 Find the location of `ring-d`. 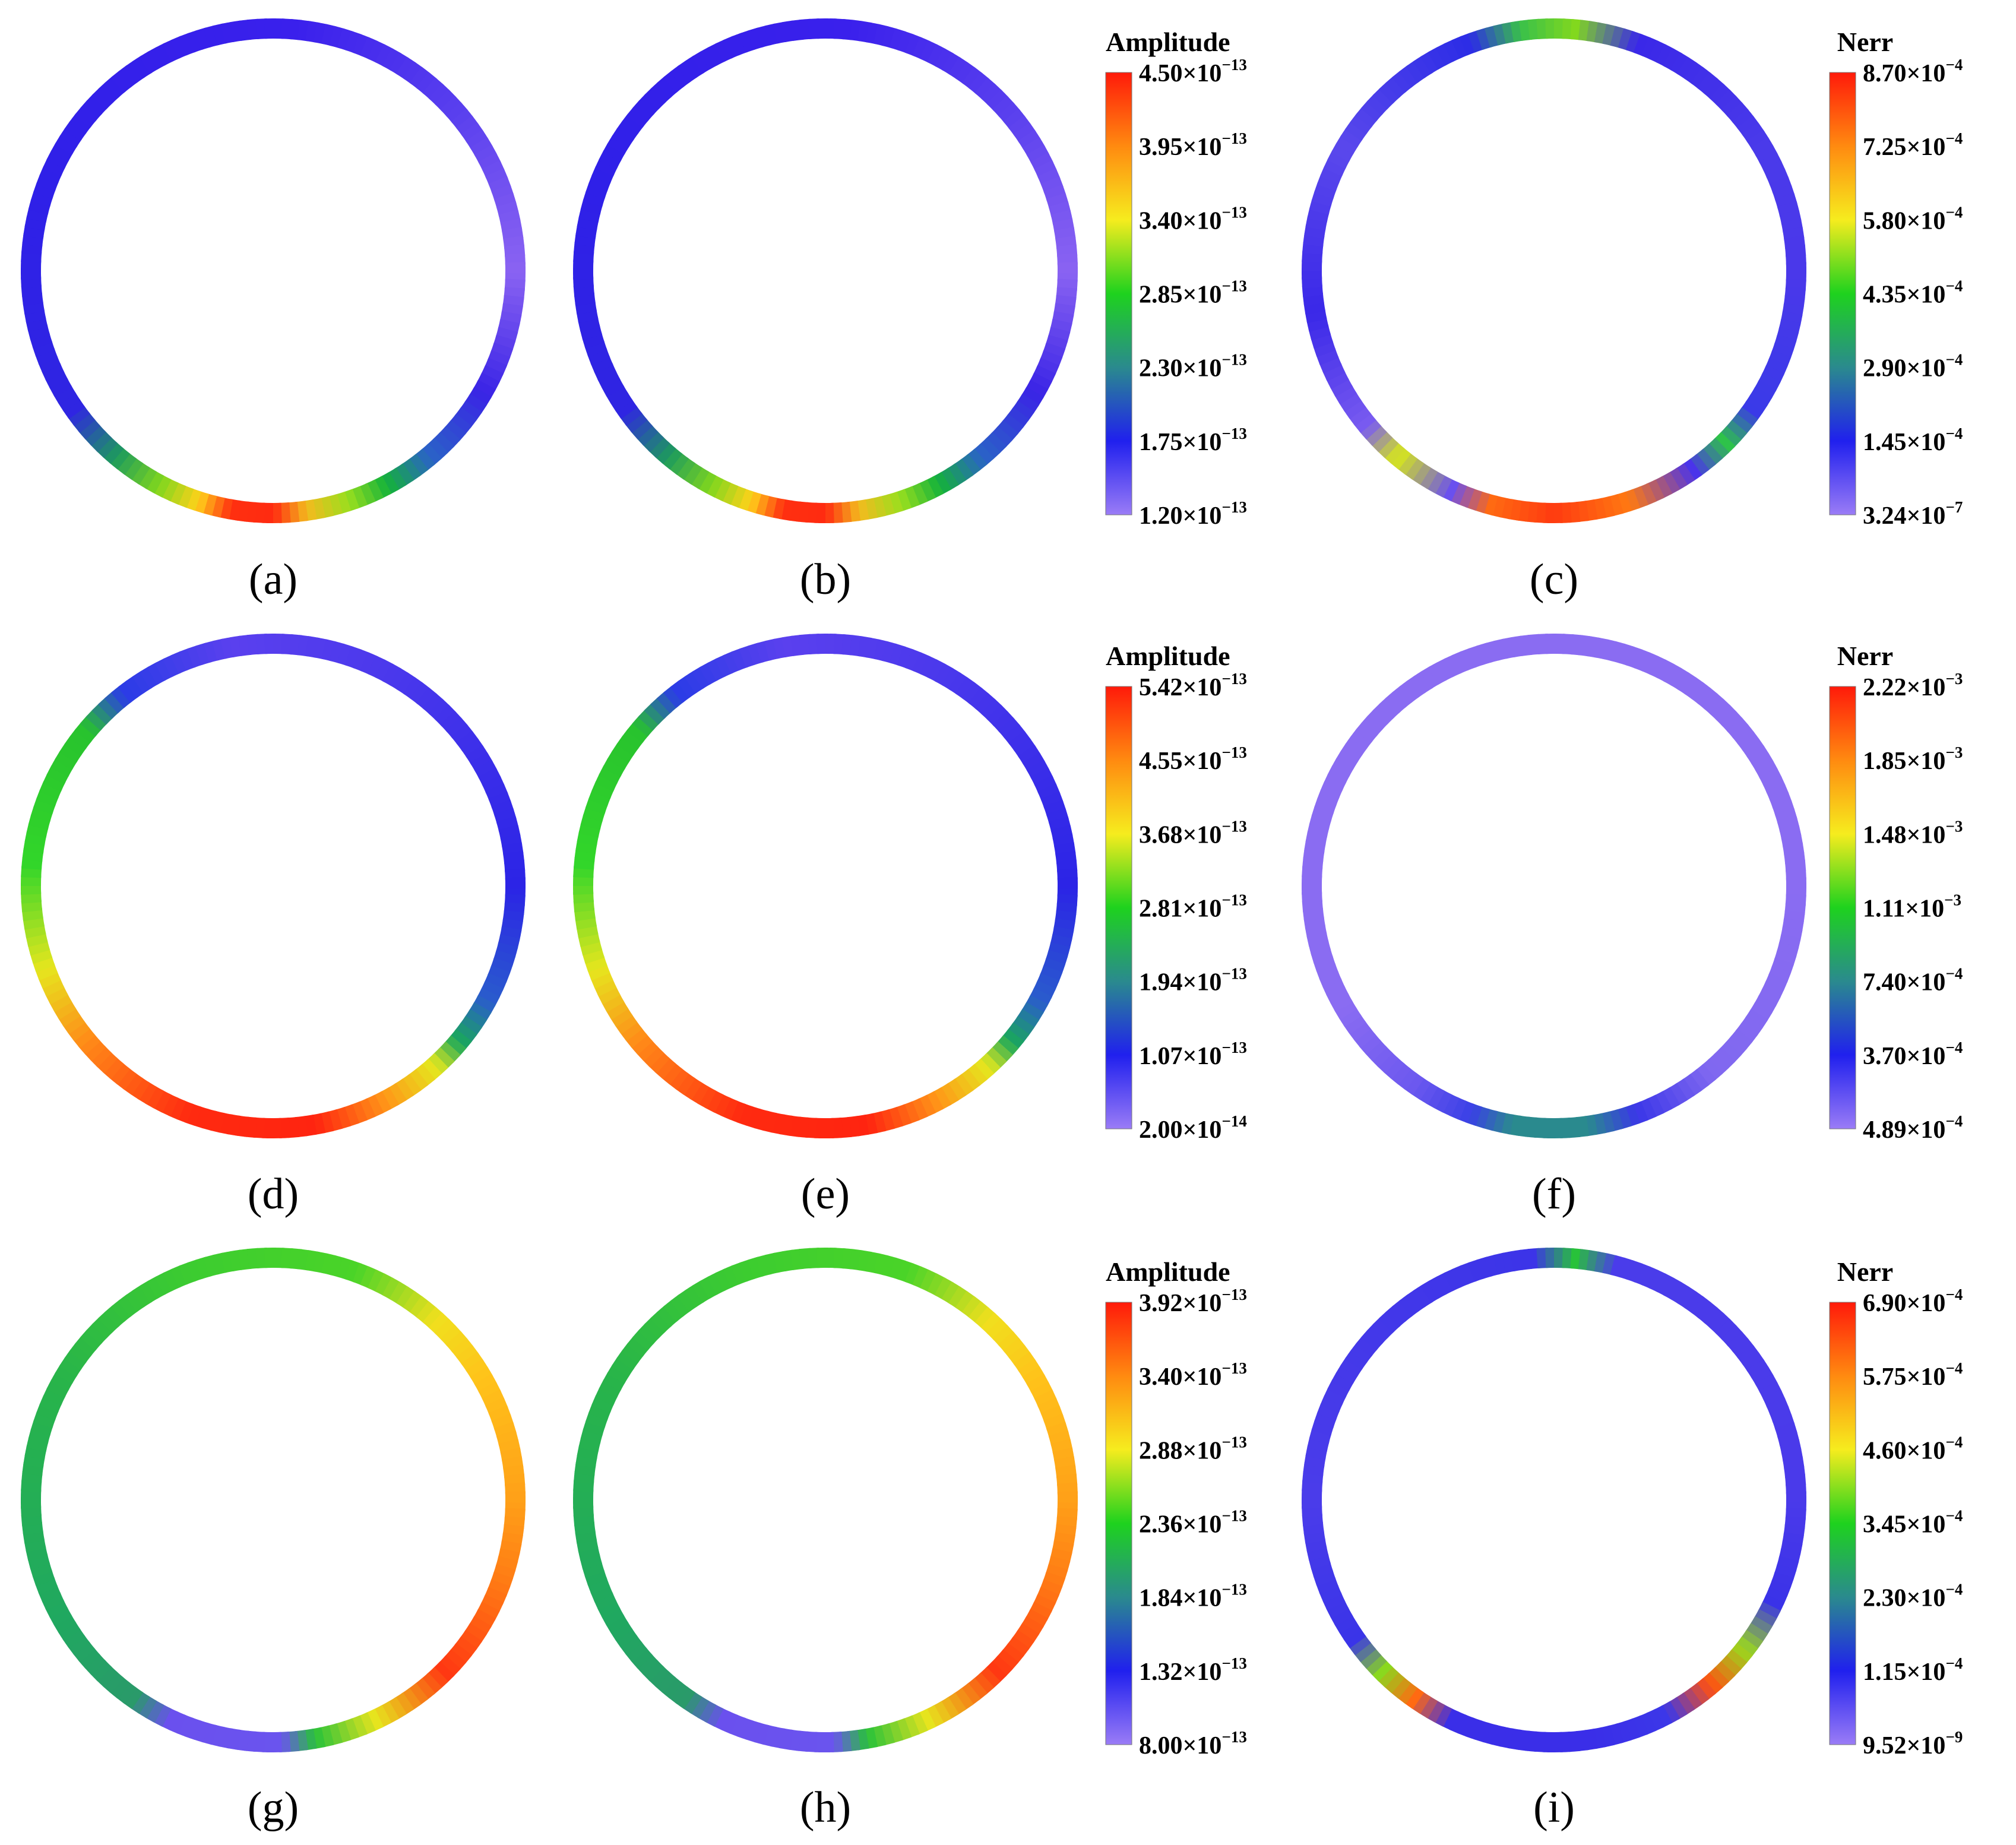

ring-d is located at coordinates (273, 886).